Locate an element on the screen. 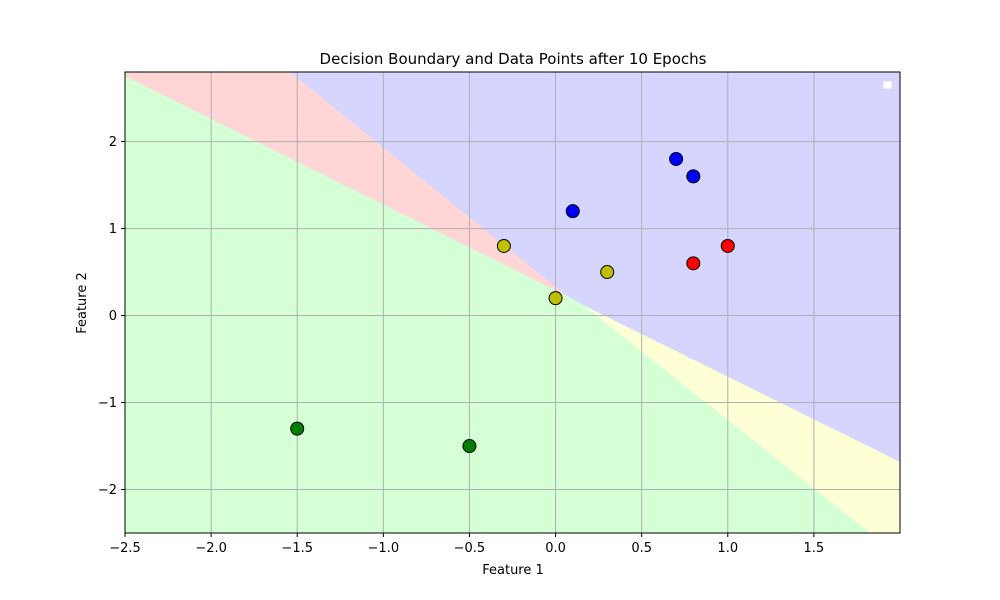  x-tick-label: −2.5 is located at coordinates (125, 548).